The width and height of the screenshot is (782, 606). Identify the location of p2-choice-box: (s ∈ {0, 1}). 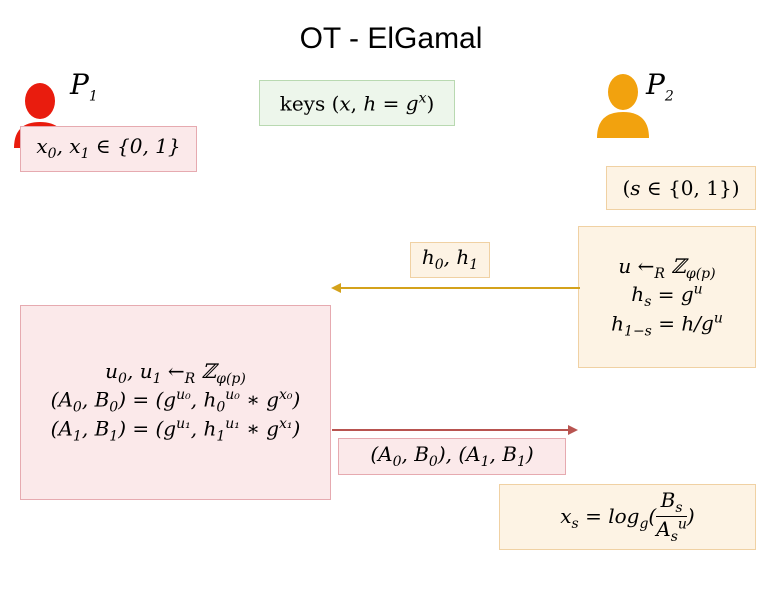
(681, 188).